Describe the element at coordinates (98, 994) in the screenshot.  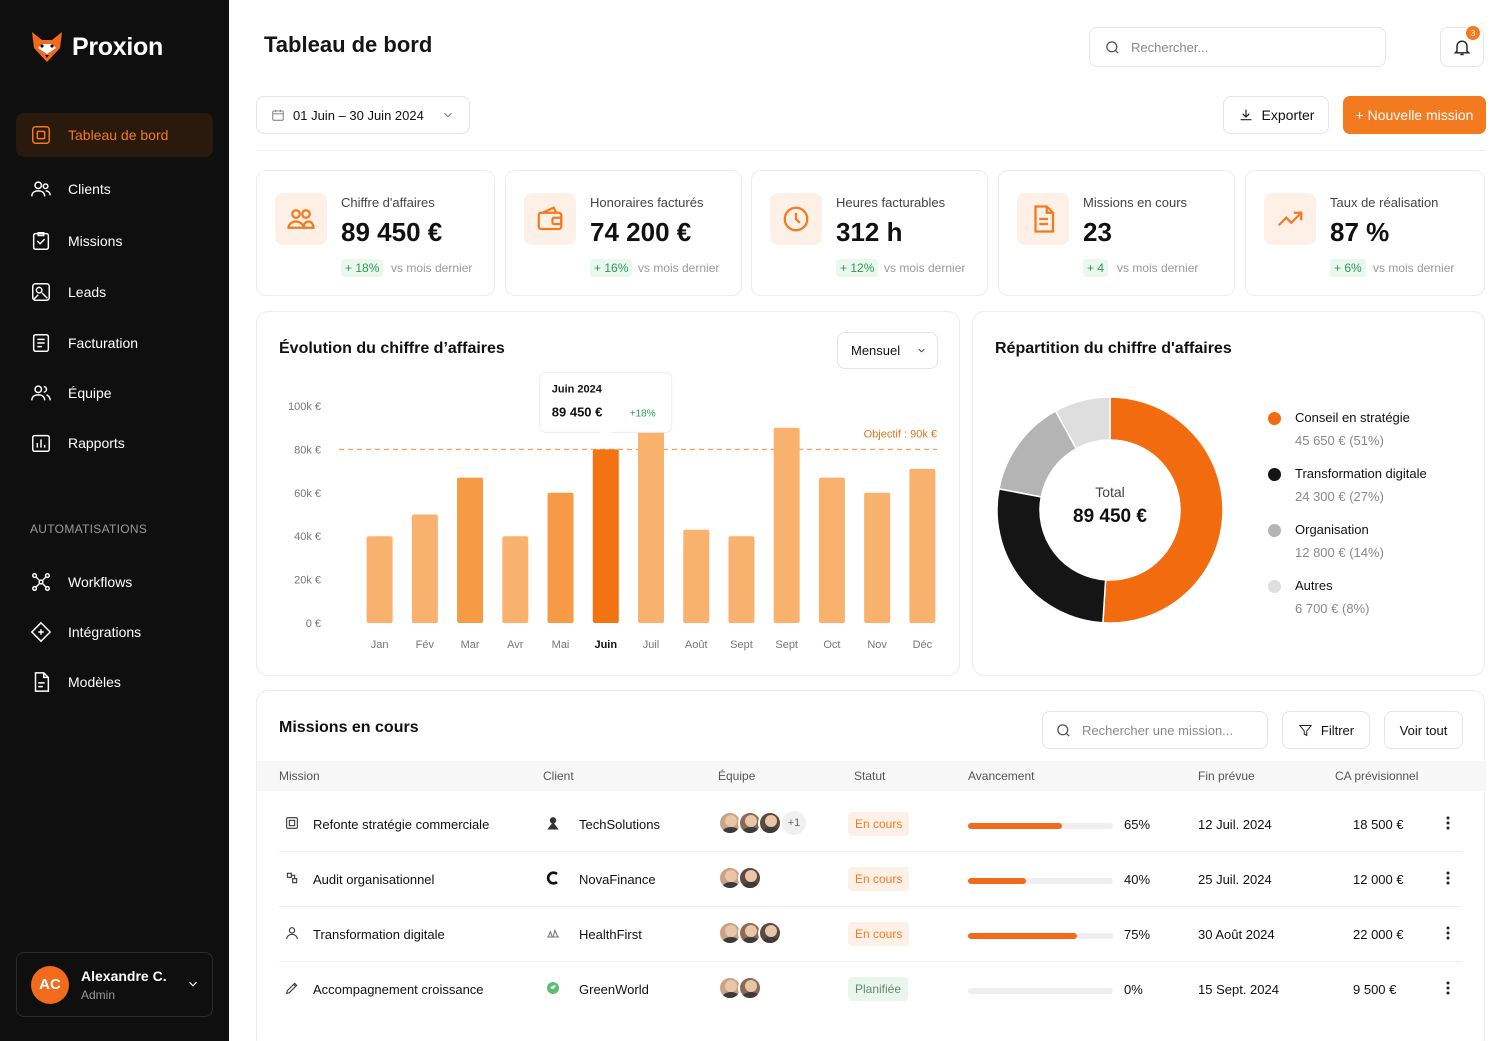
I see `user-role: Admin` at that location.